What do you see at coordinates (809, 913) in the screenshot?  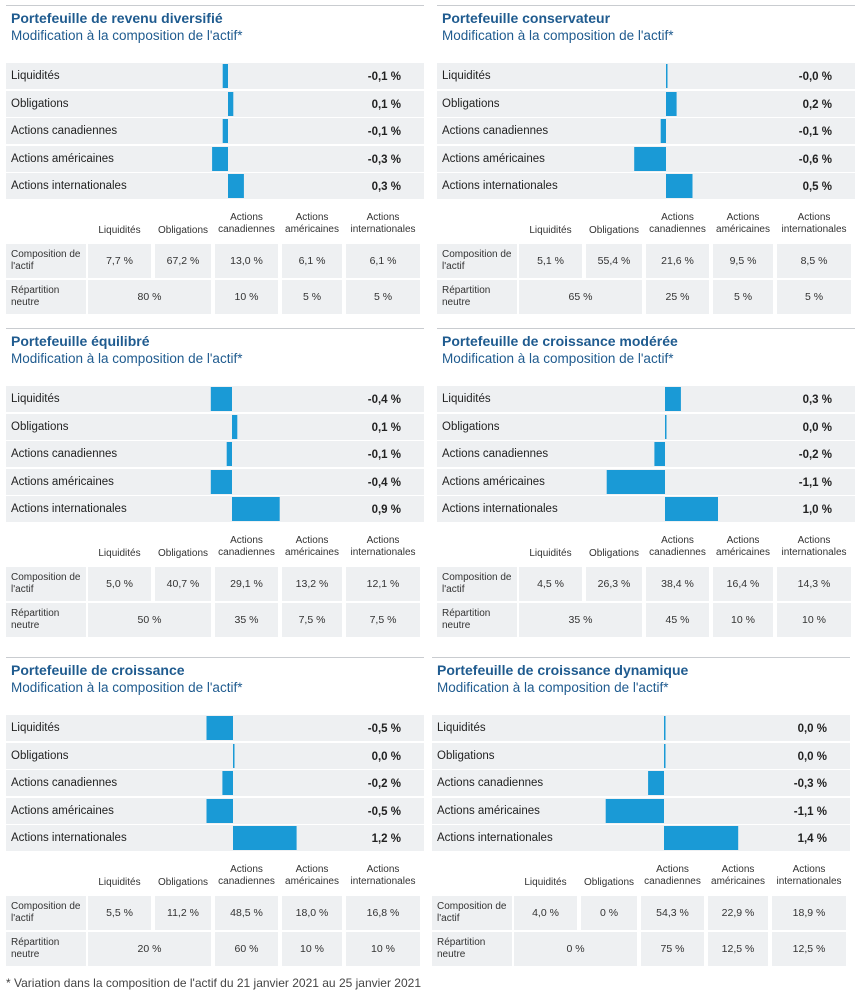 I see `composition-cell: 18,9 %` at bounding box center [809, 913].